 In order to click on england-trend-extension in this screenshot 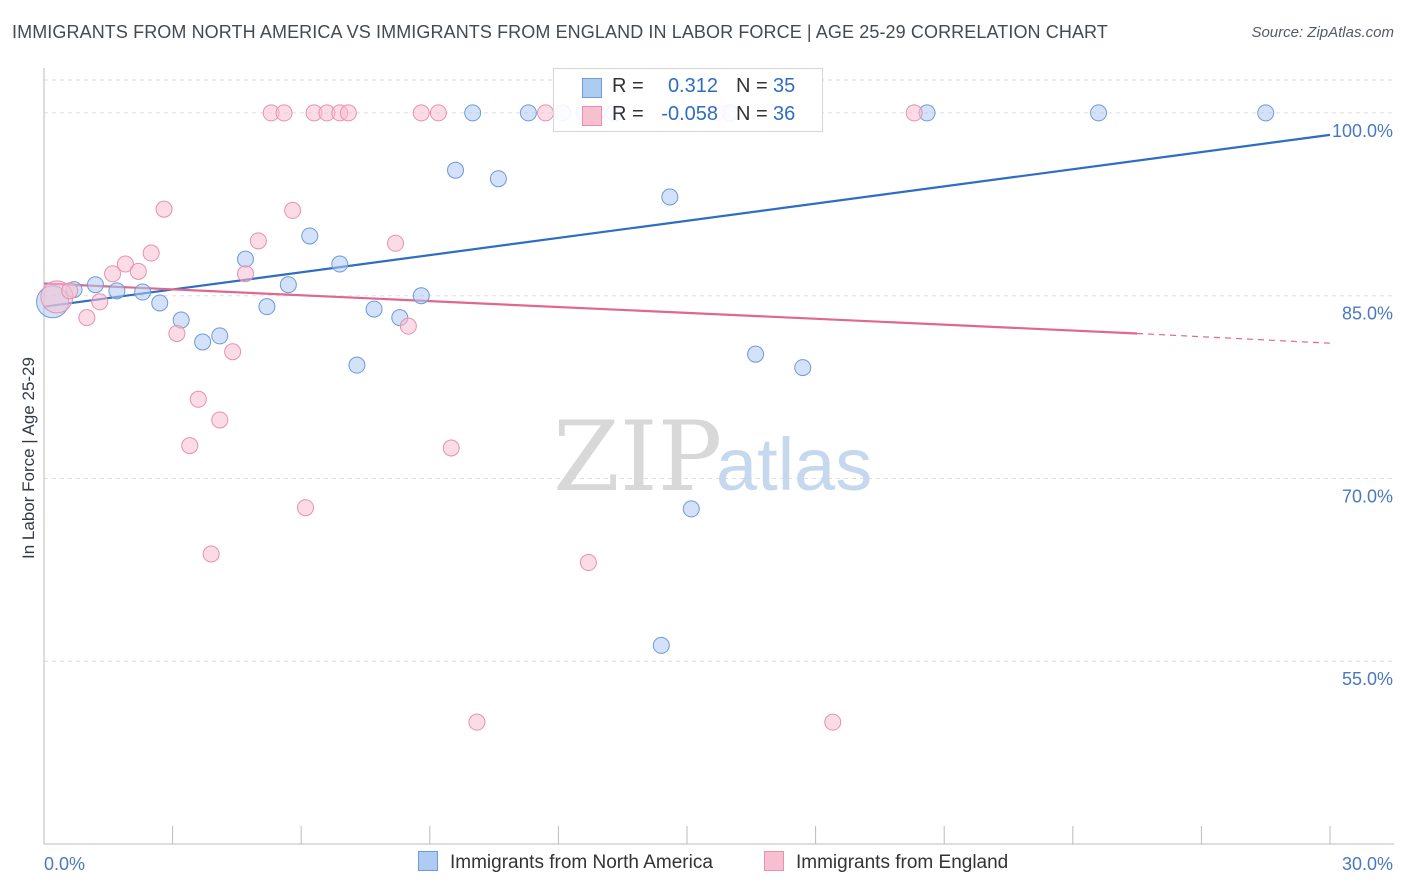, I will do `click(1234, 338)`.